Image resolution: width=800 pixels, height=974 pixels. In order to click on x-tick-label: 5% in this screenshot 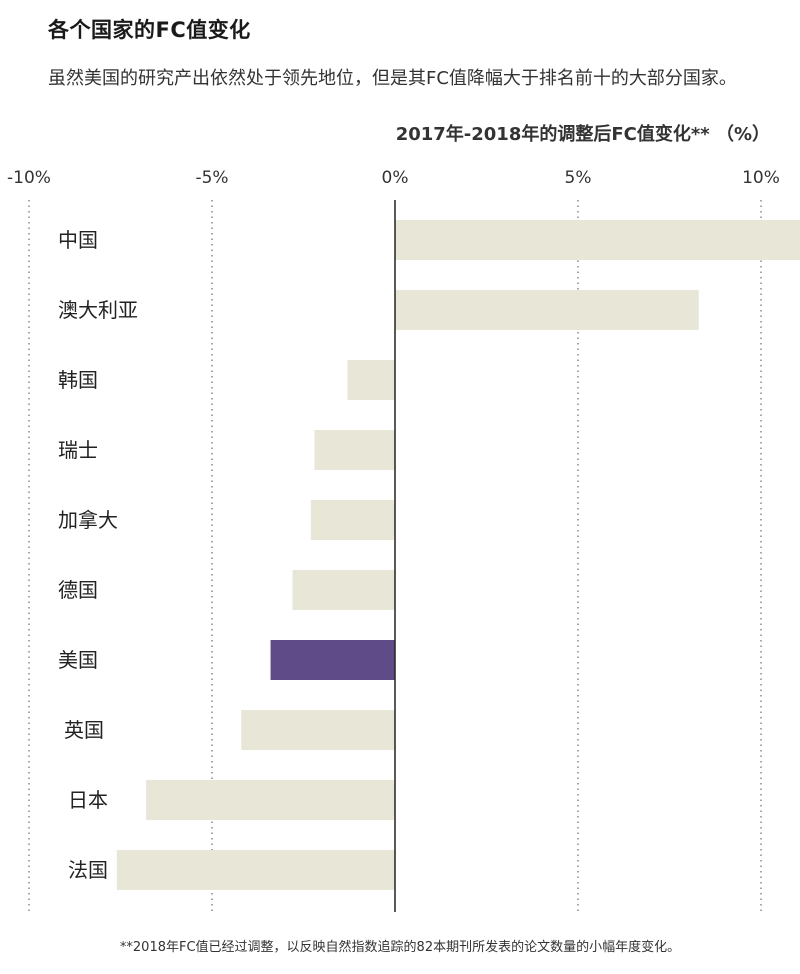, I will do `click(578, 178)`.